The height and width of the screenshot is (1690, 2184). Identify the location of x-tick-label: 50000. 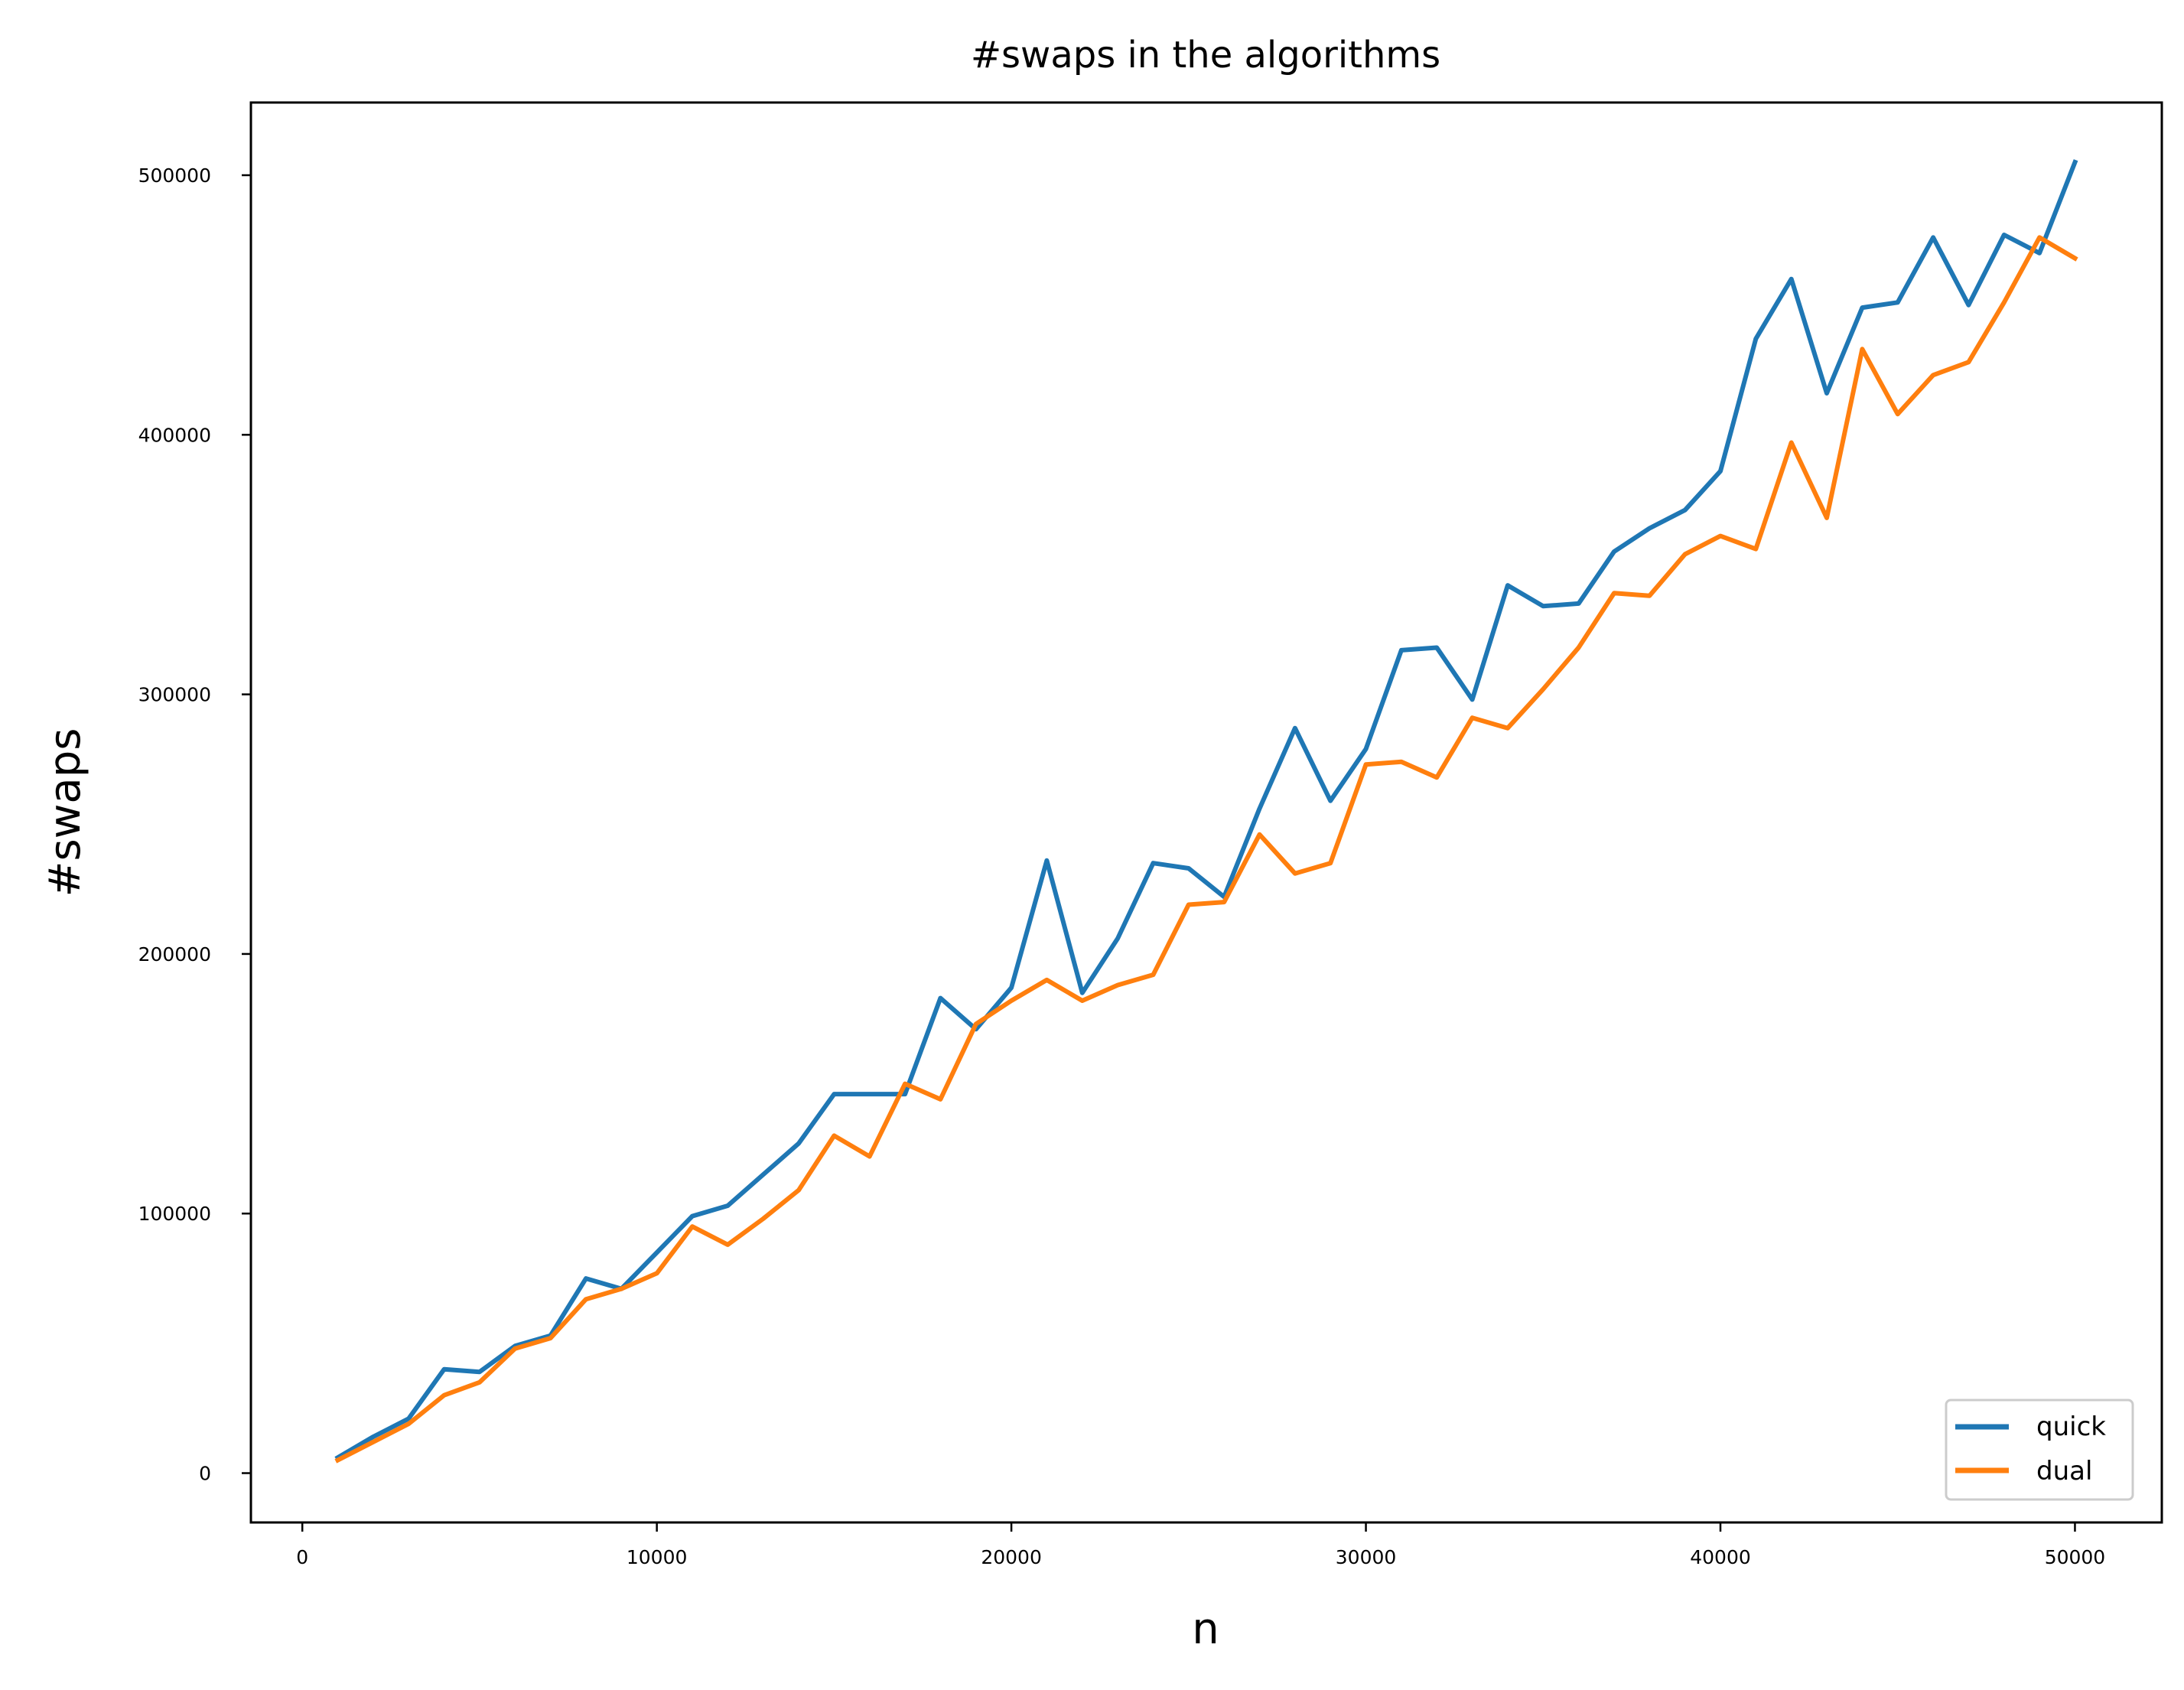
(2075, 1557).